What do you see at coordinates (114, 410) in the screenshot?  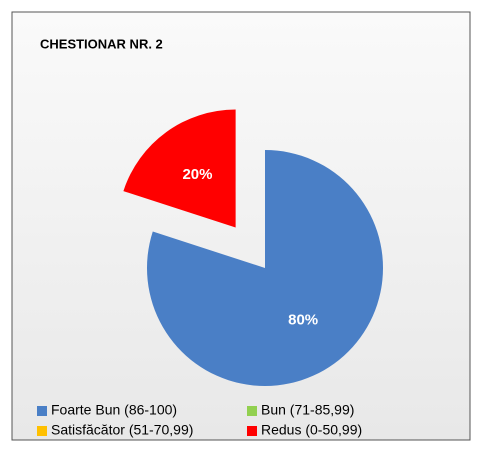 I see `legend-label: Foarte Bun (86-100)` at bounding box center [114, 410].